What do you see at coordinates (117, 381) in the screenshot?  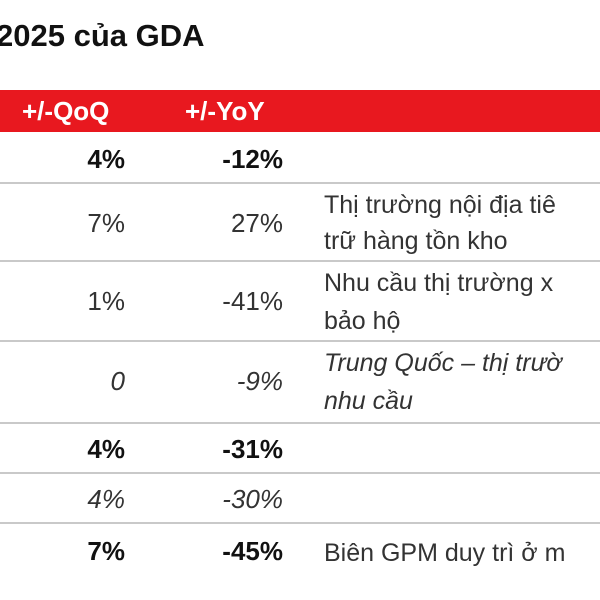 I see `qoq-value: 0` at bounding box center [117, 381].